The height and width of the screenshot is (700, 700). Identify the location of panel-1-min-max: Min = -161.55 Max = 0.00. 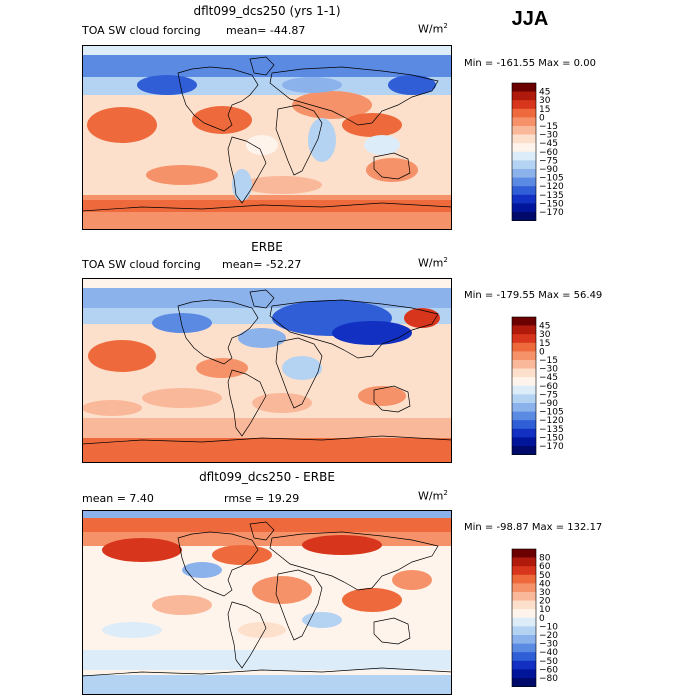
(530, 63).